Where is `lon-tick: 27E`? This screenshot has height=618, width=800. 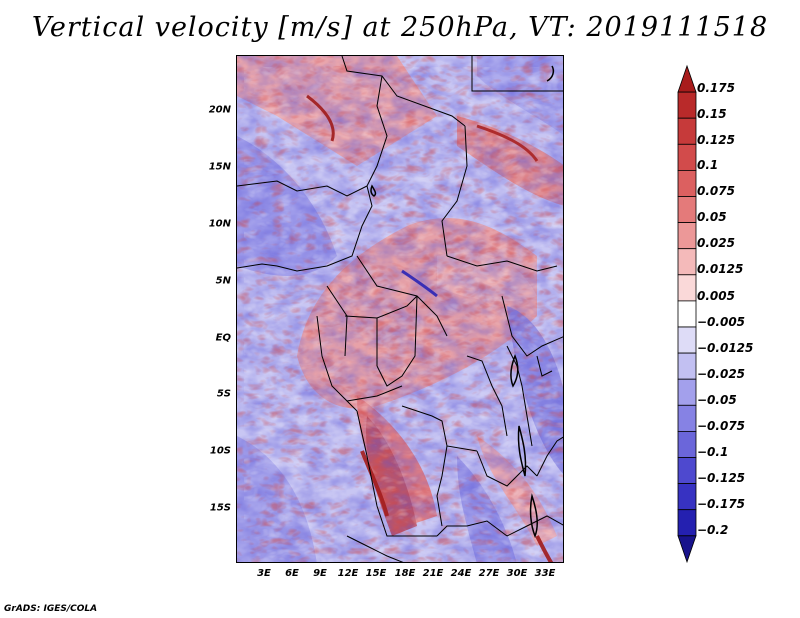
lon-tick: 27E is located at coordinates (489, 573).